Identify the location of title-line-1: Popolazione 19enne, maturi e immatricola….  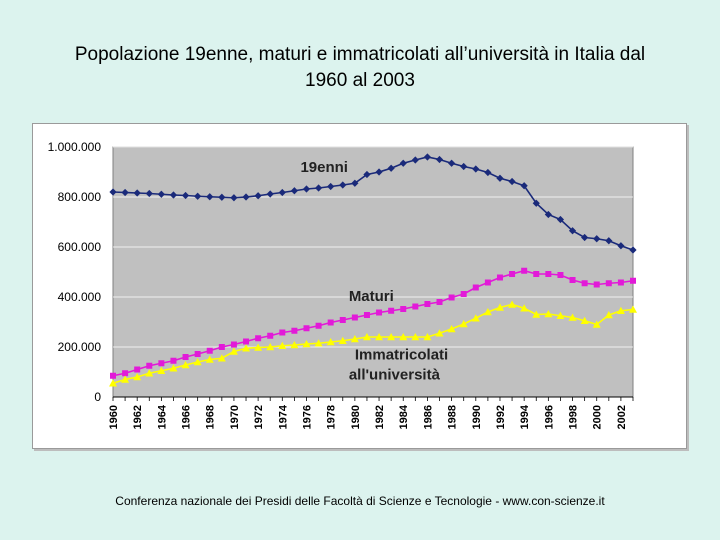
(360, 54).